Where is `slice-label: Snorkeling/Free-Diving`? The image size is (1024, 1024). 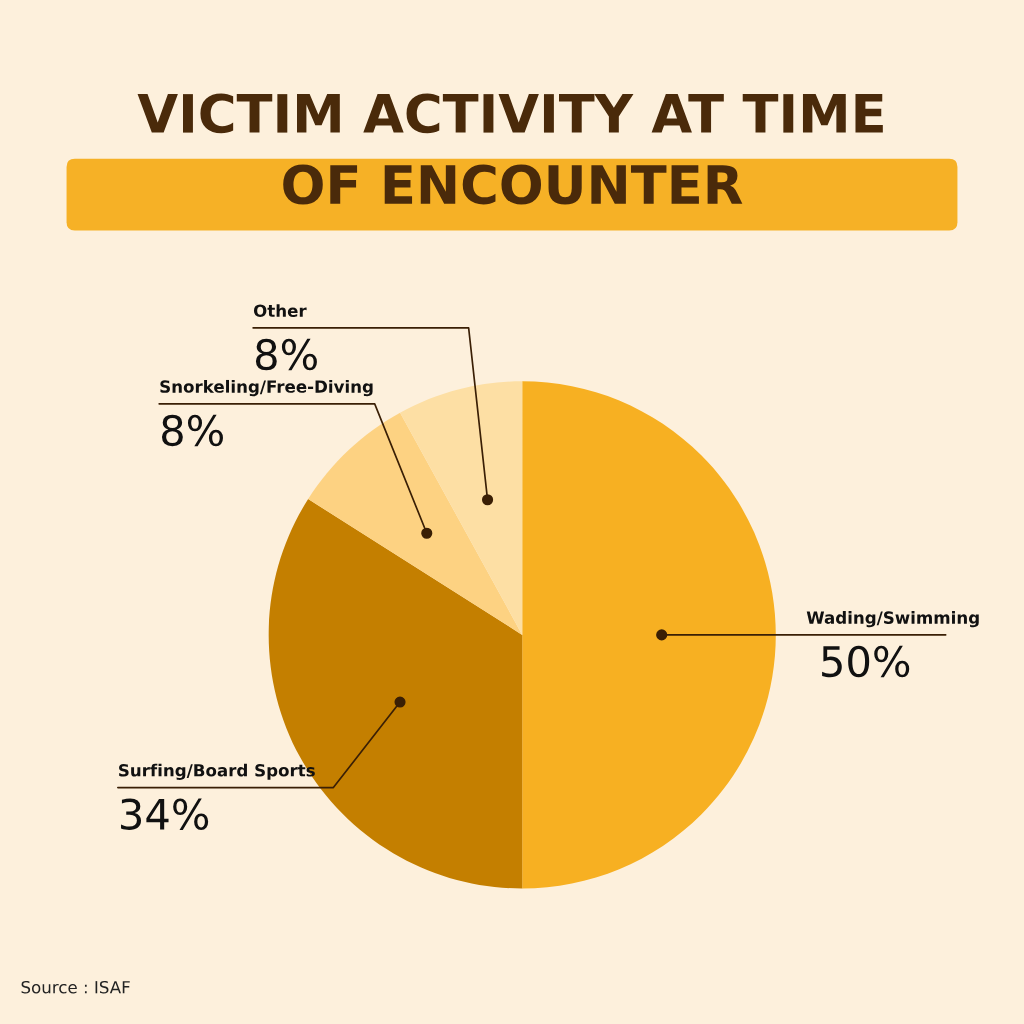
slice-label: Snorkeling/Free-Diving is located at coordinates (266, 388).